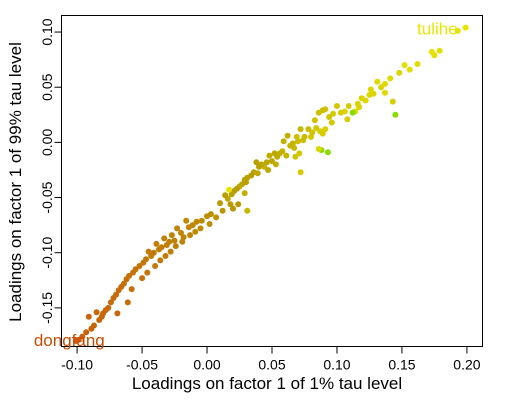 The image size is (521, 403). I want to click on x-tick-label: -0.05, so click(142, 365).